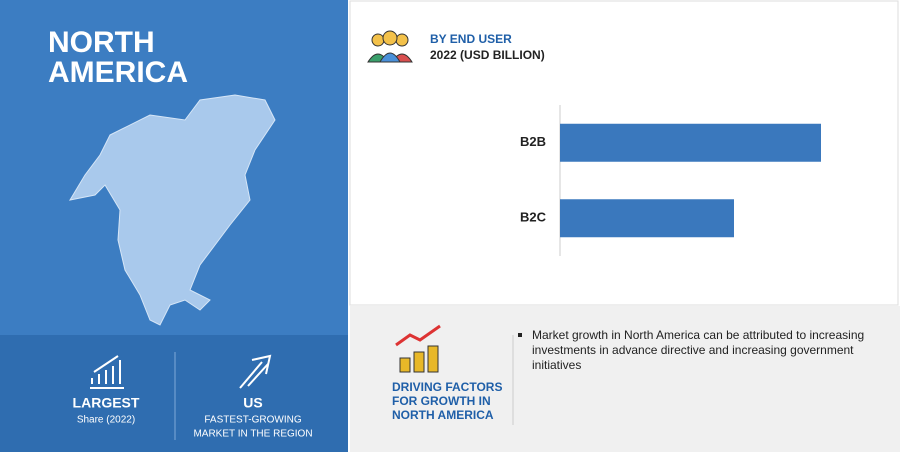 The image size is (900, 452). Describe the element at coordinates (106, 403) in the screenshot. I see `stat-value: LARGEST` at that location.